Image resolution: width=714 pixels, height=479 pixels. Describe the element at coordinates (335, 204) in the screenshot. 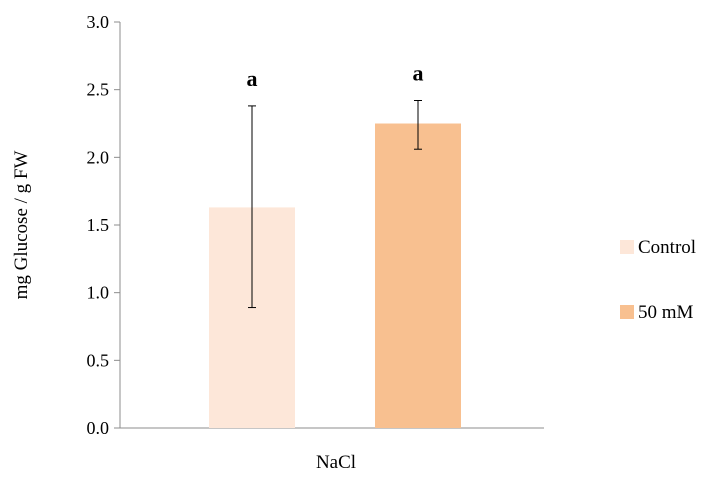

I see `error-bars` at that location.